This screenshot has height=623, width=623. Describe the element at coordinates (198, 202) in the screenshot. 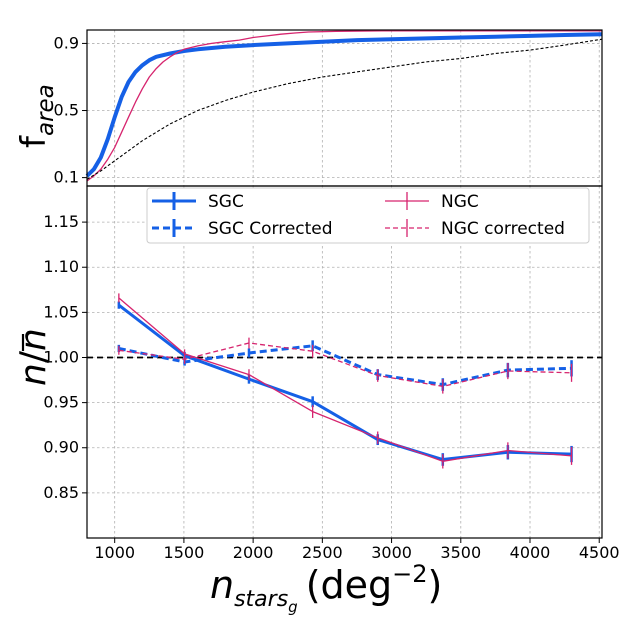

I see `legend-entry-sgc: SGC` at that location.